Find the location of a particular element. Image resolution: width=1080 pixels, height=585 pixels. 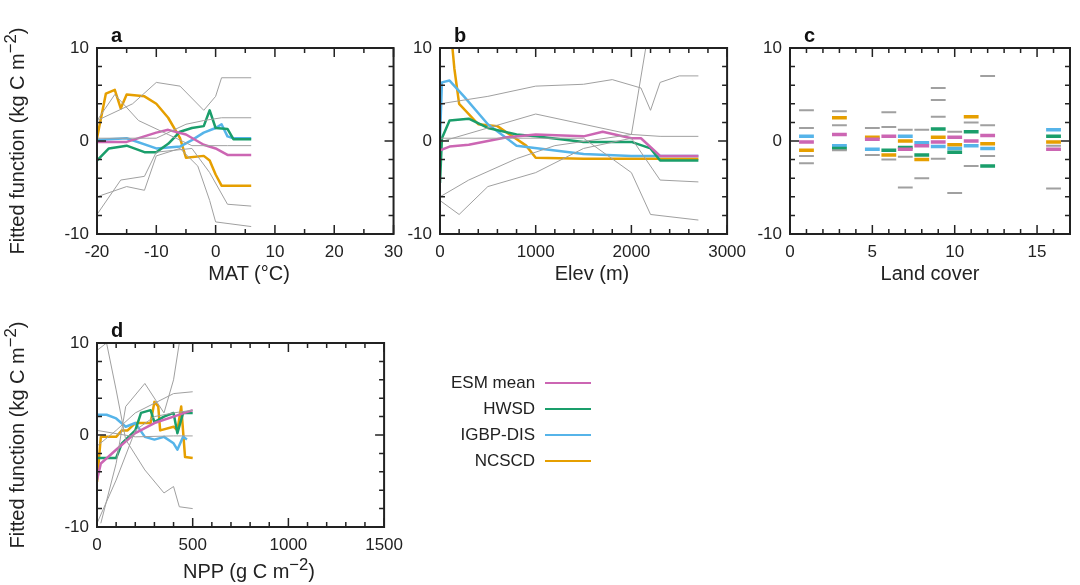

x-tick-label: 5 is located at coordinates (872, 251).